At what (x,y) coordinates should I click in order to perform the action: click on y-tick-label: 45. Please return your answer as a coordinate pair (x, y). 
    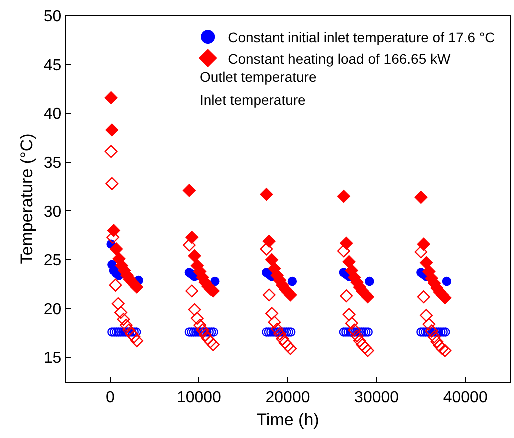
    Looking at the image, I should click on (53, 65).